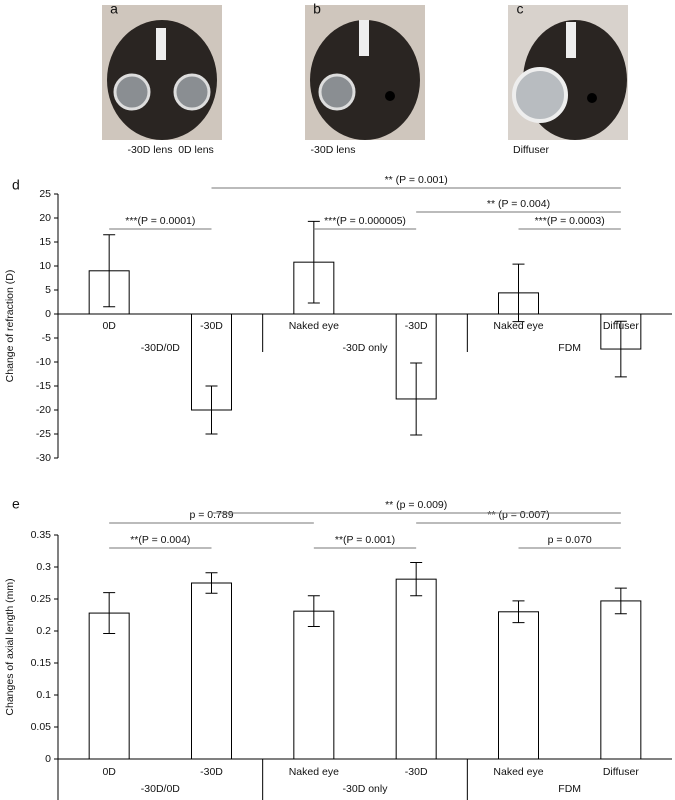 This screenshot has height=800, width=675. What do you see at coordinates (365, 72) in the screenshot?
I see `photo-b` at bounding box center [365, 72].